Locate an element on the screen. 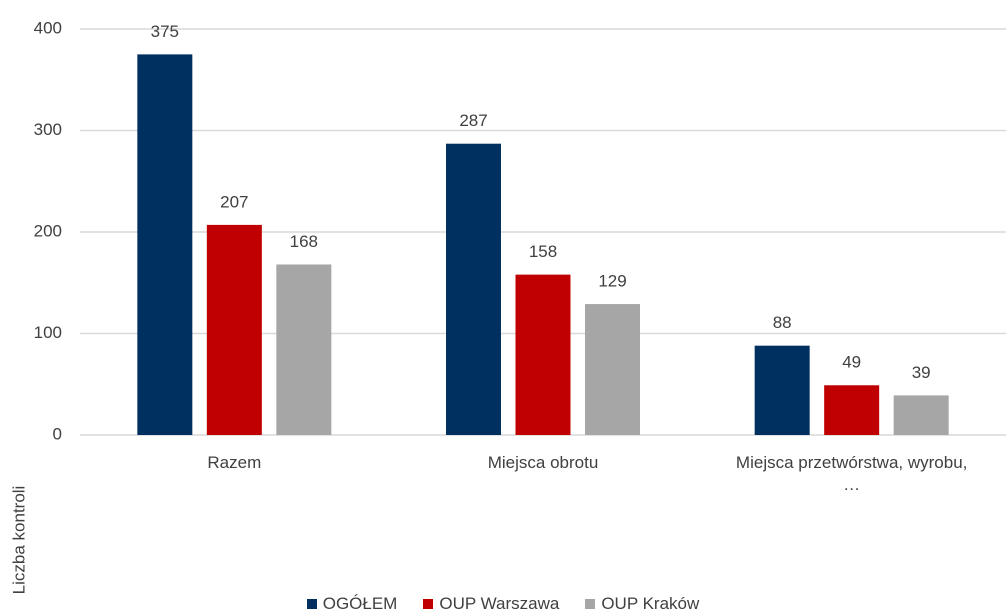 This screenshot has width=1006, height=615. legend-item: OUP Kraków is located at coordinates (642, 604).